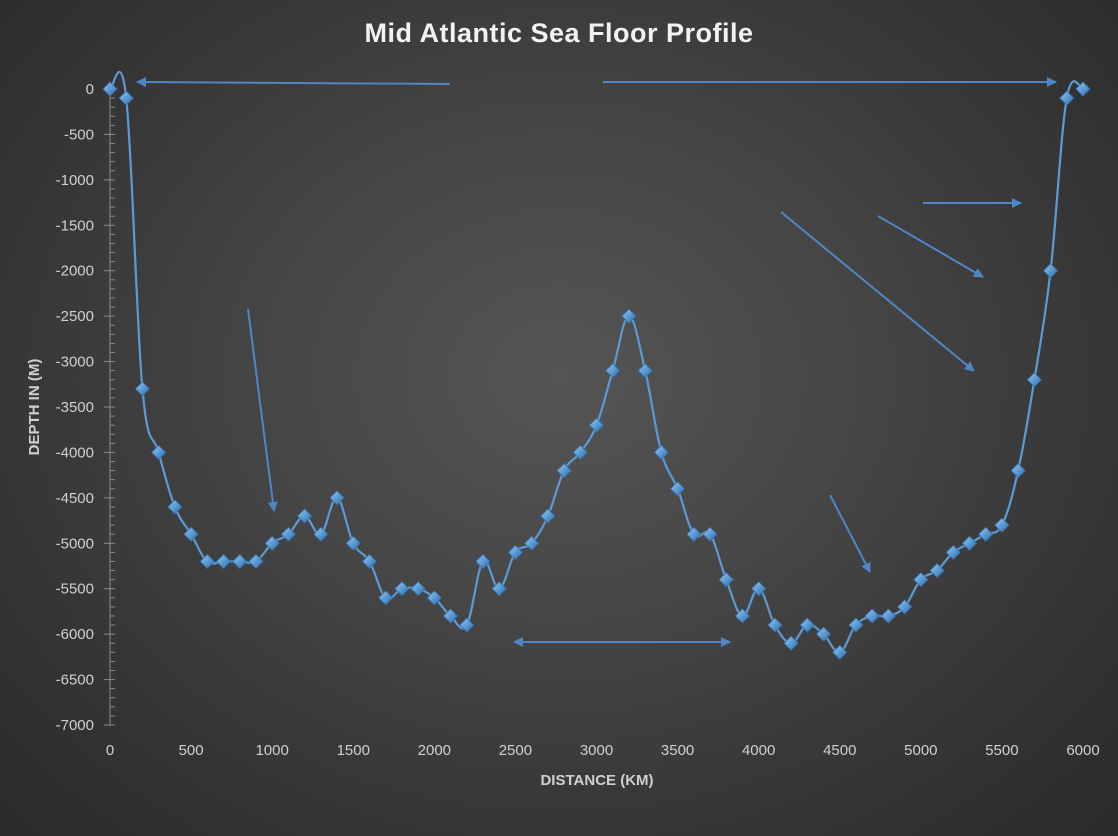  I want to click on x-tick-label: 2000, so click(434, 750).